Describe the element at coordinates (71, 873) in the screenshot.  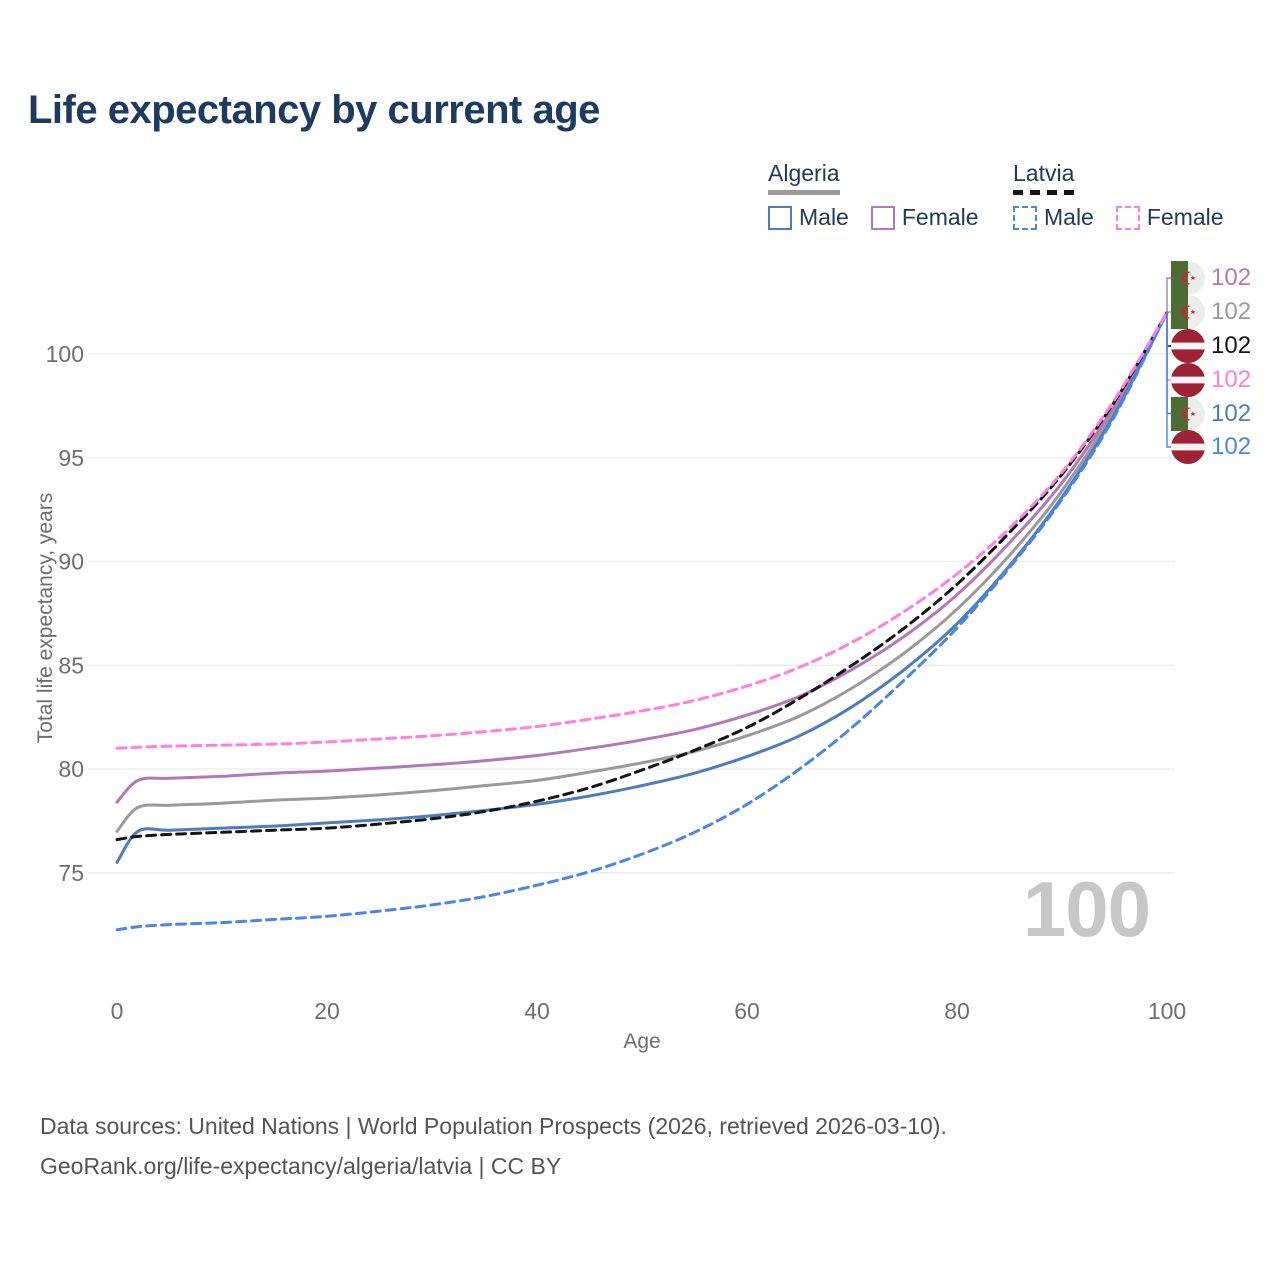
I see `y-tick-label: 75` at that location.